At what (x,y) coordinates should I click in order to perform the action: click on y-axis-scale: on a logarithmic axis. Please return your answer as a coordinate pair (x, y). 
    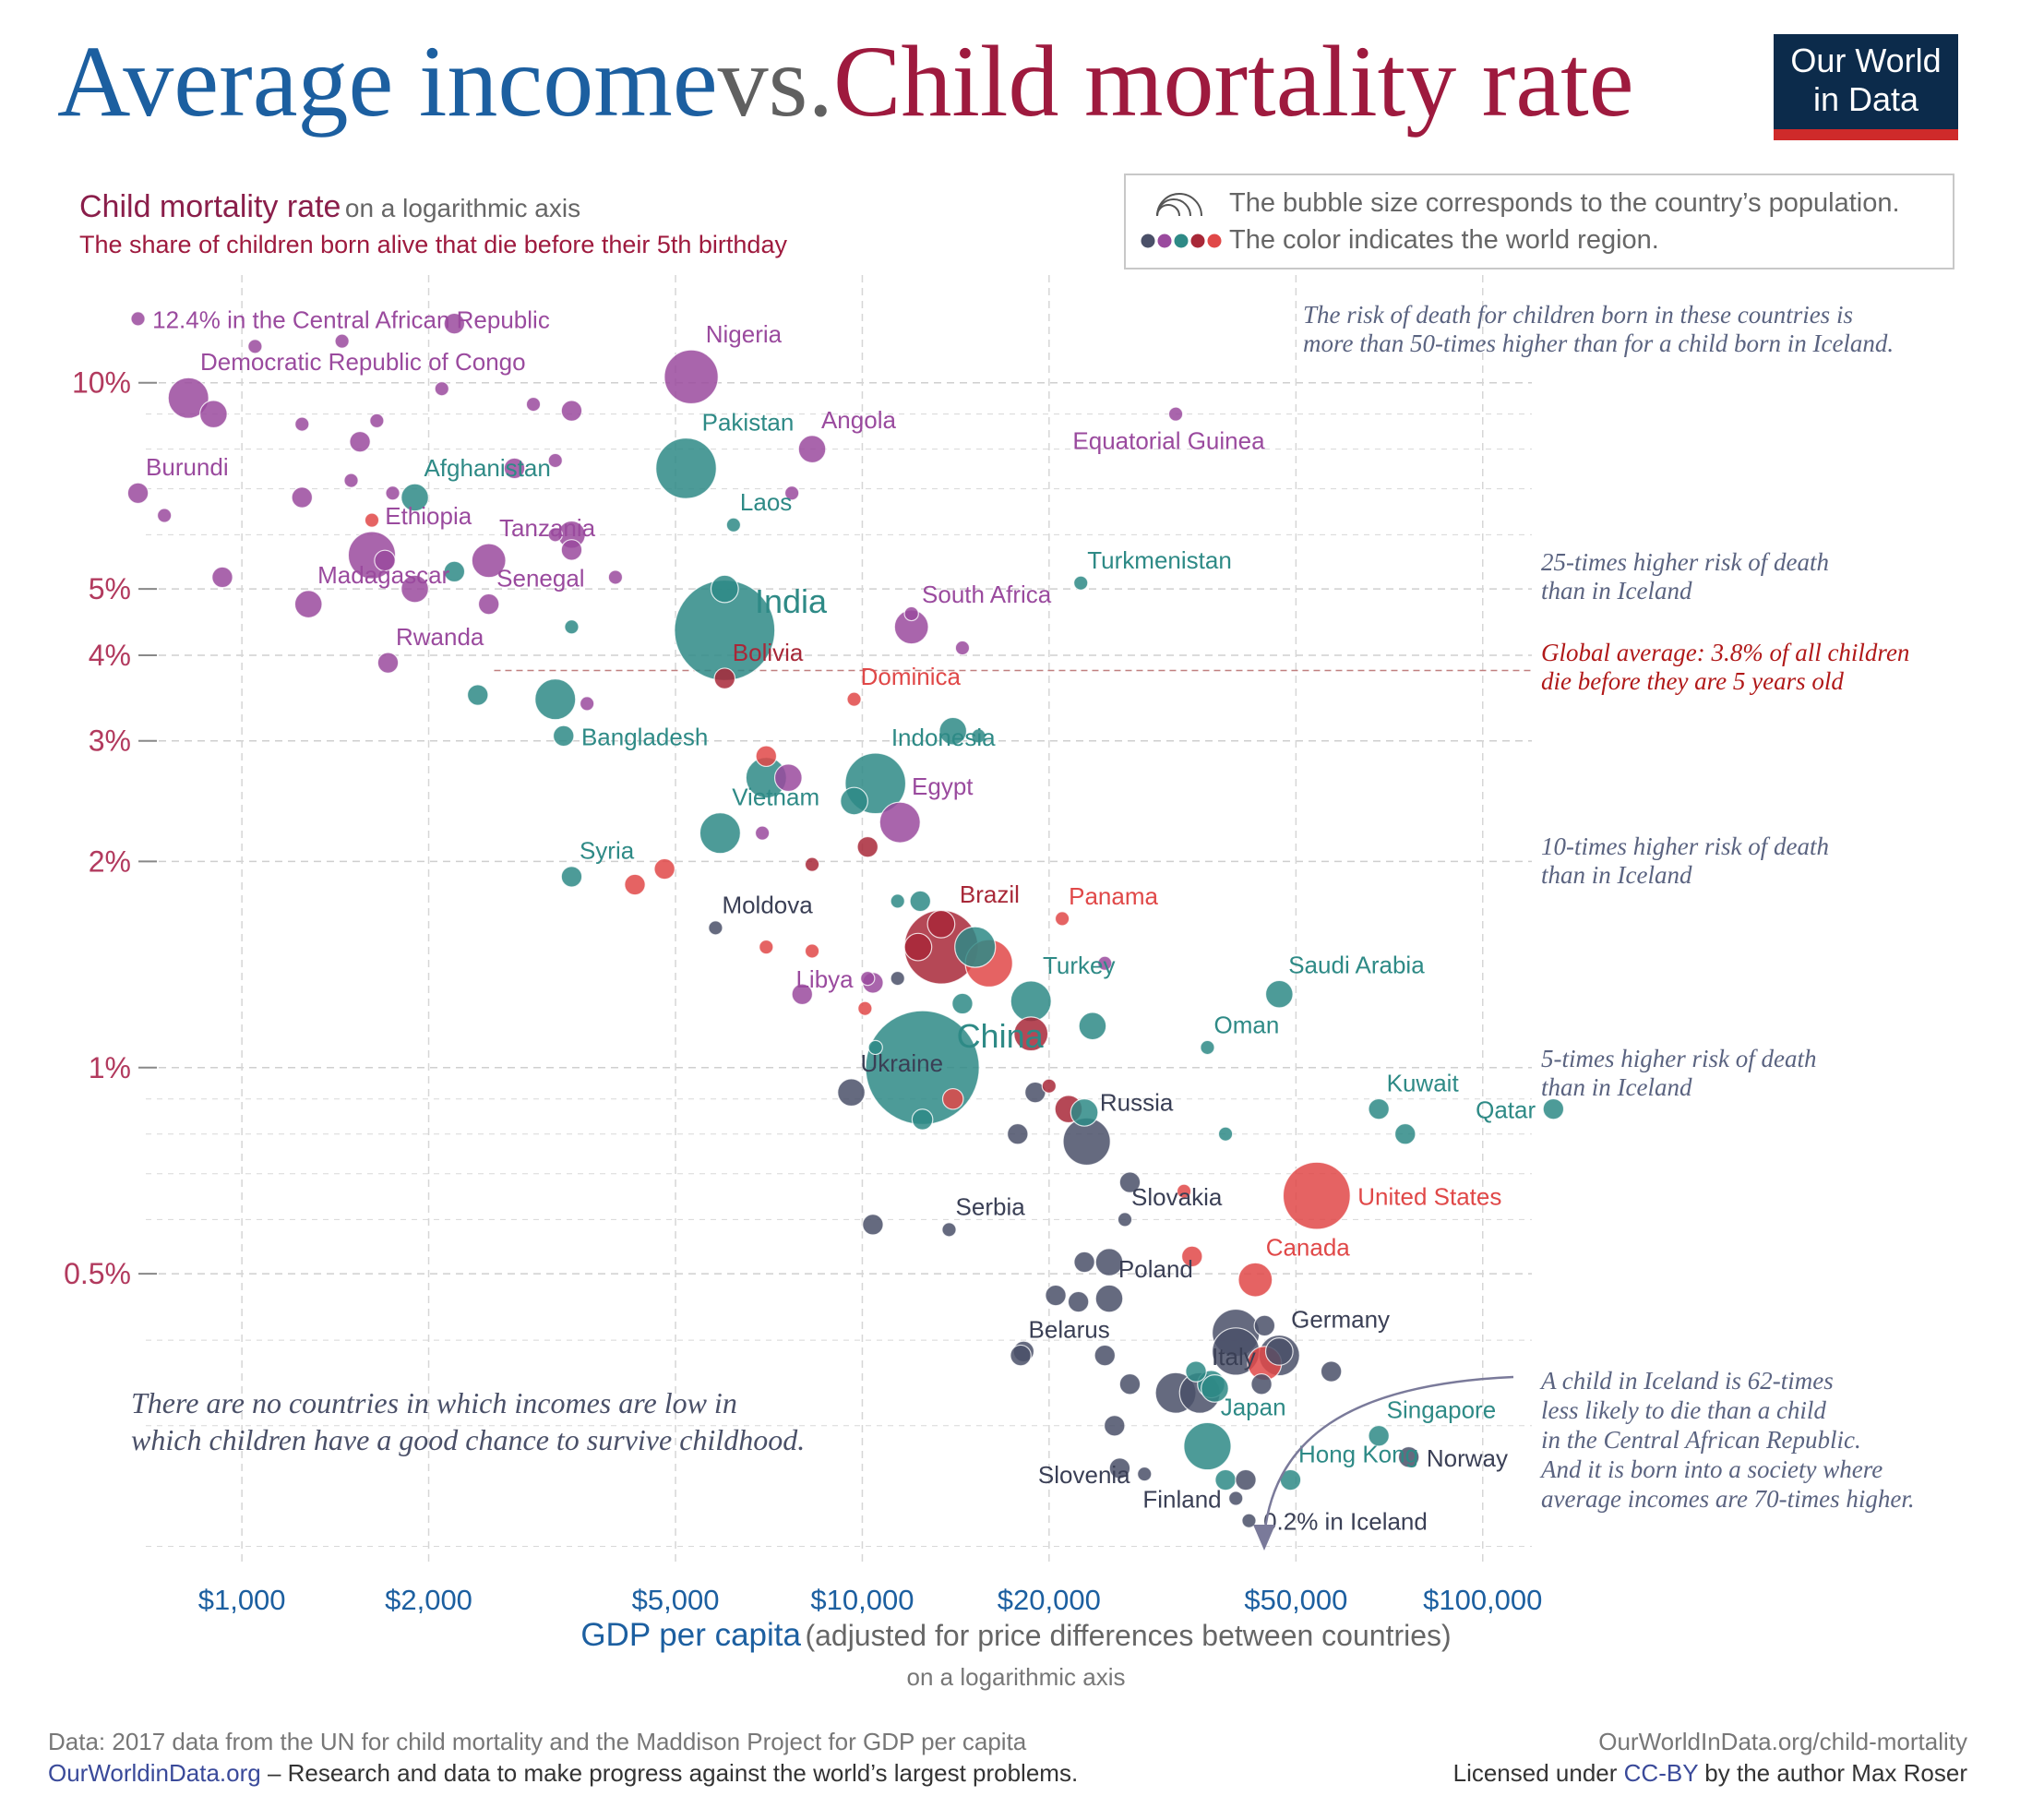
    Looking at the image, I should click on (463, 208).